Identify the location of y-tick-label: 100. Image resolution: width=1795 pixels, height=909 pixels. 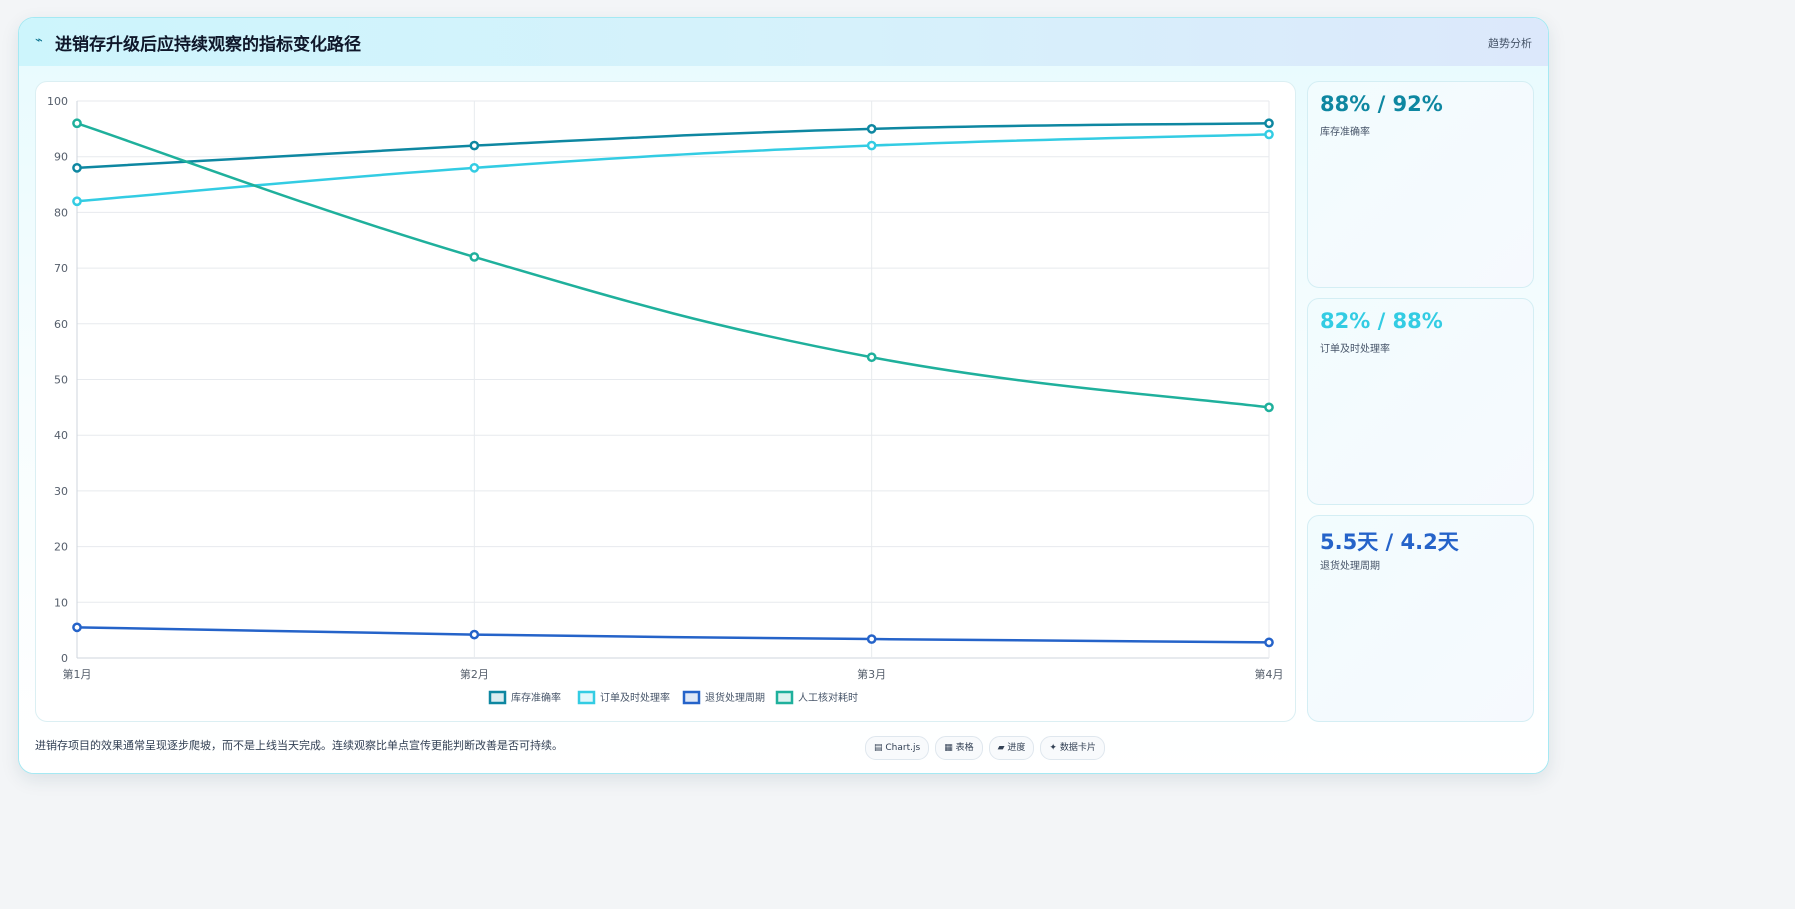
(57, 101).